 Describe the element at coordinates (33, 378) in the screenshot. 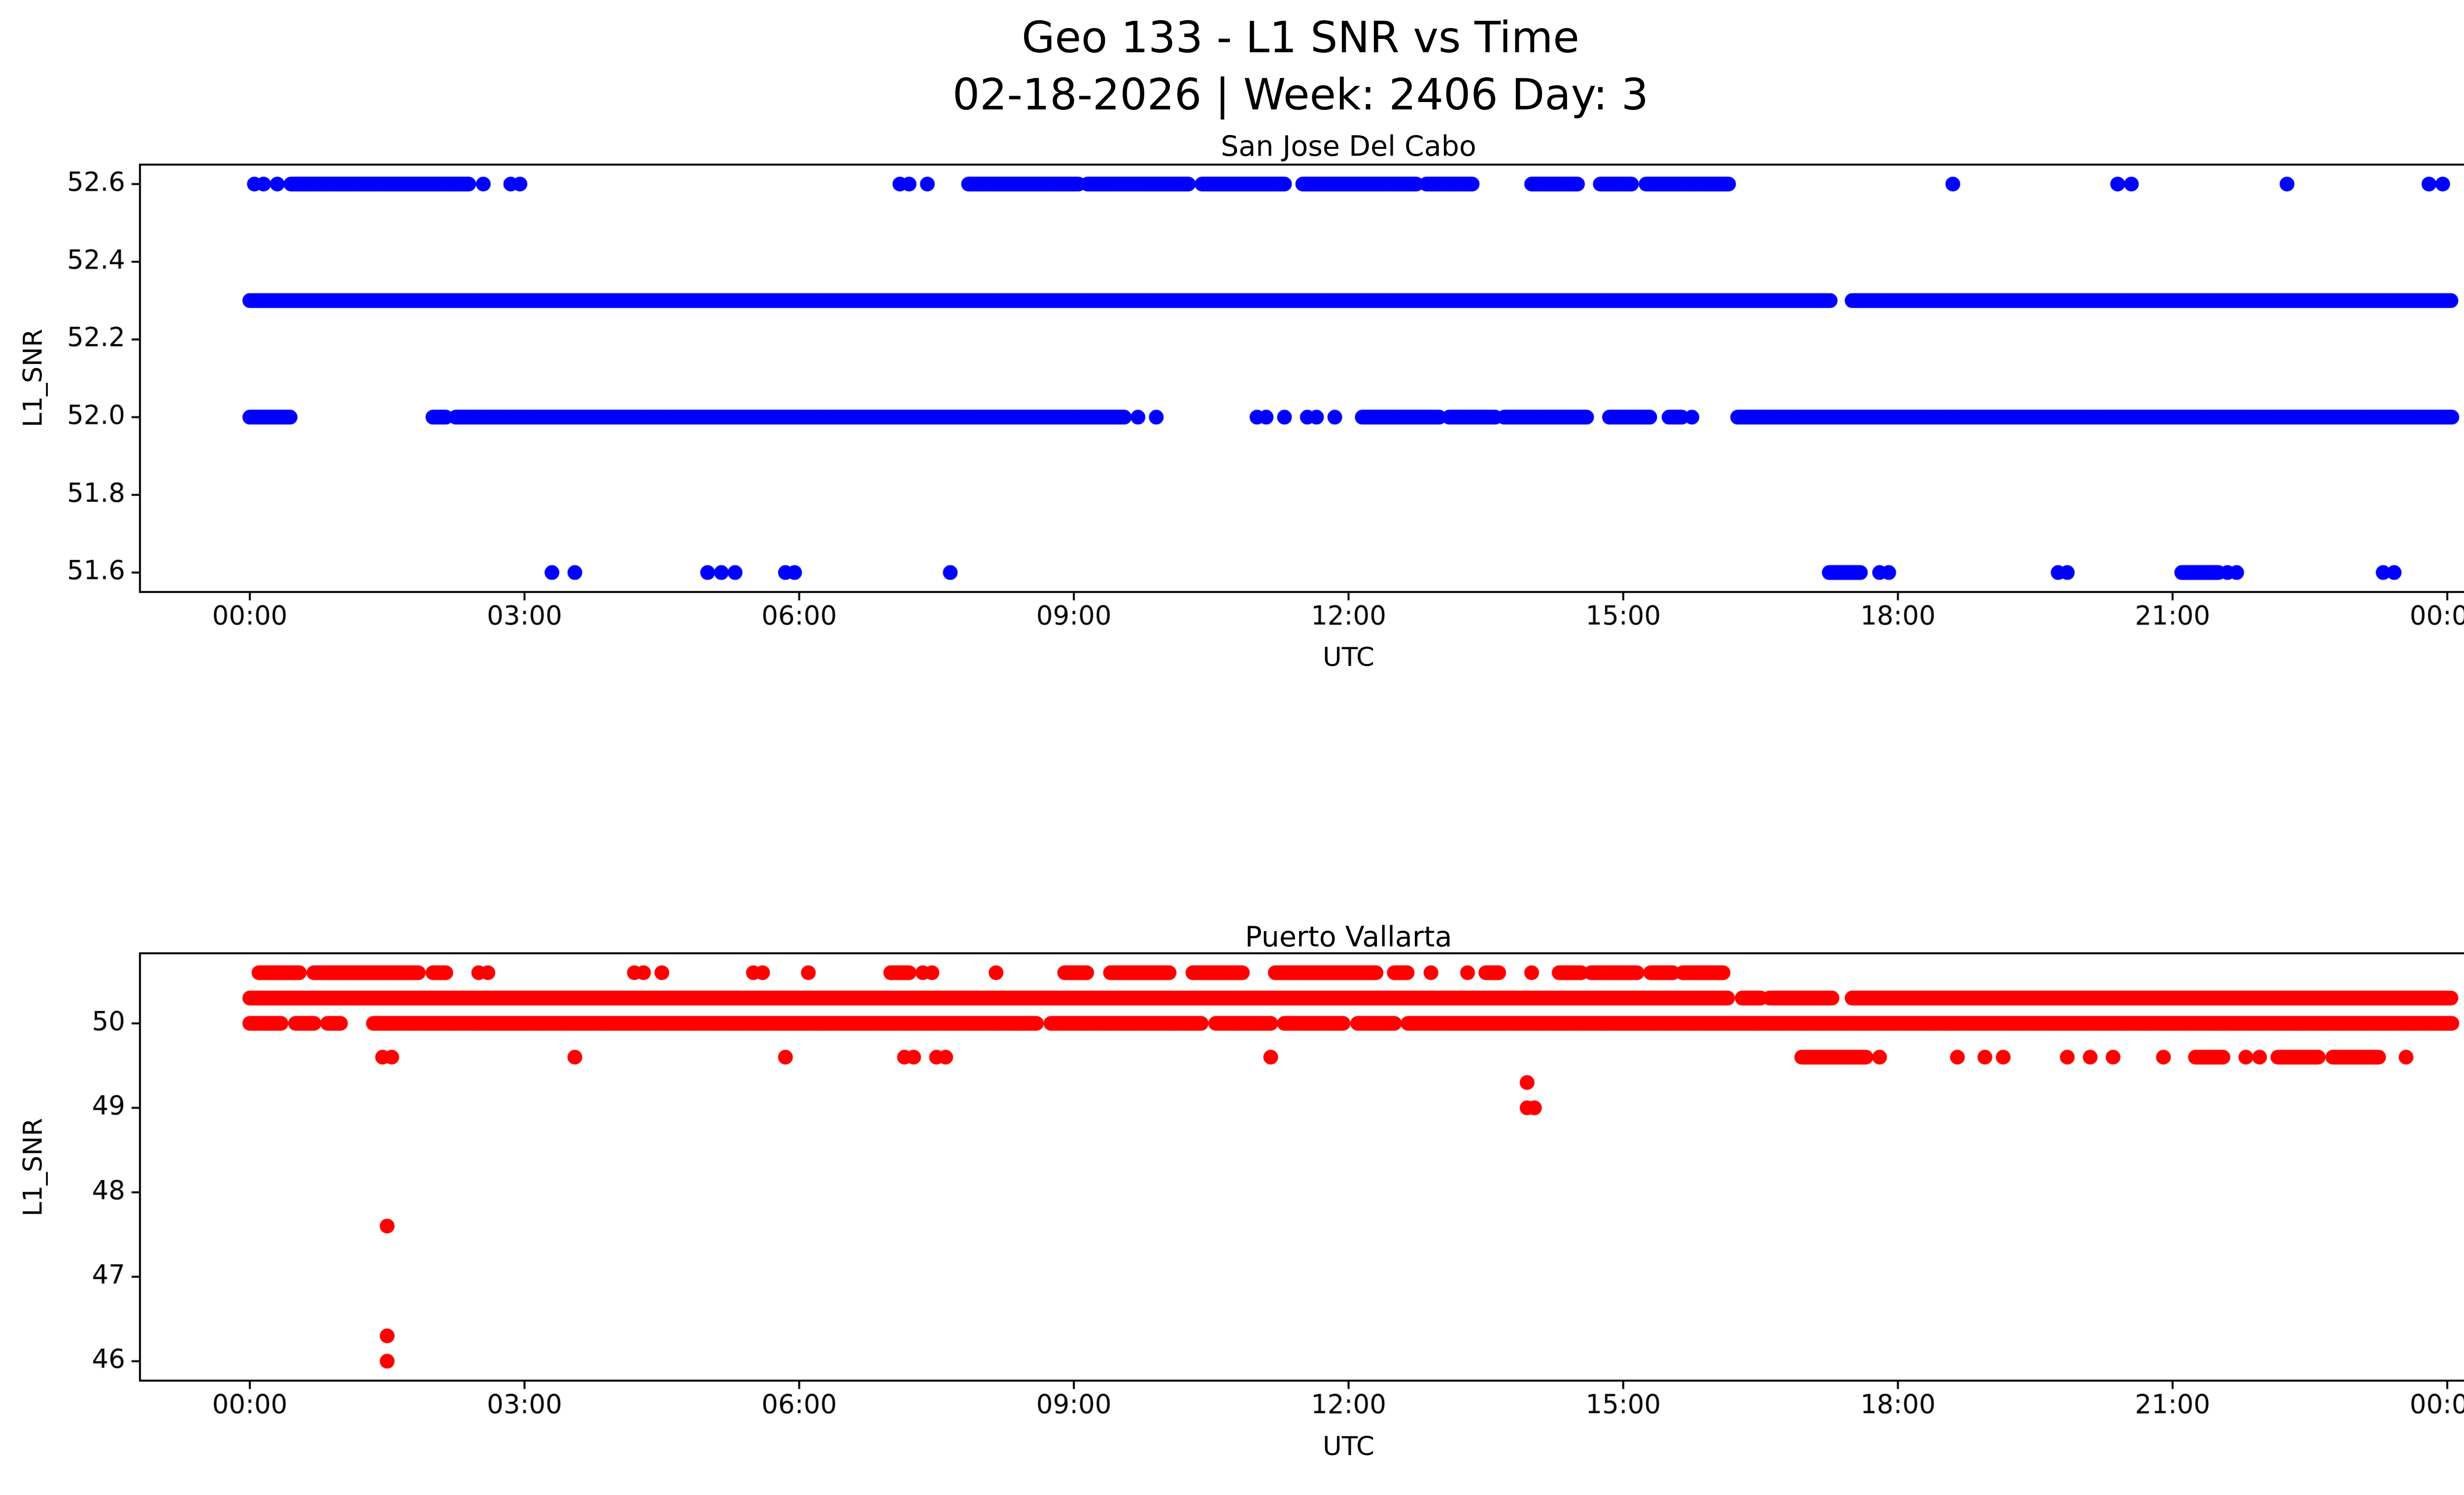

I see `subplot-1-y-axis-label: L1_SNR` at that location.